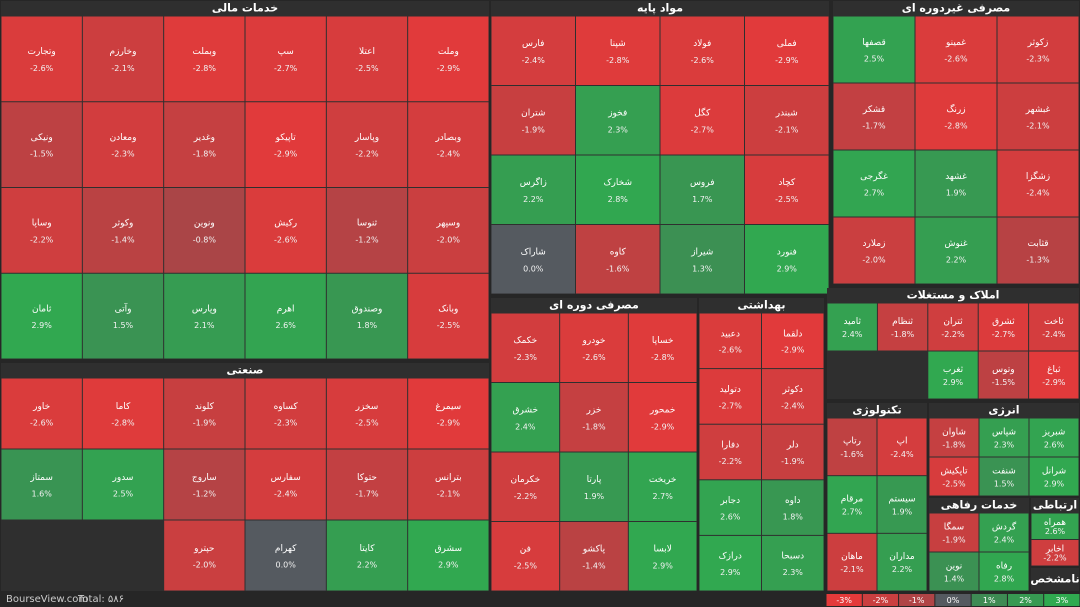  Describe the element at coordinates (793, 572) in the screenshot. I see `stock-change: 2.3%` at that location.